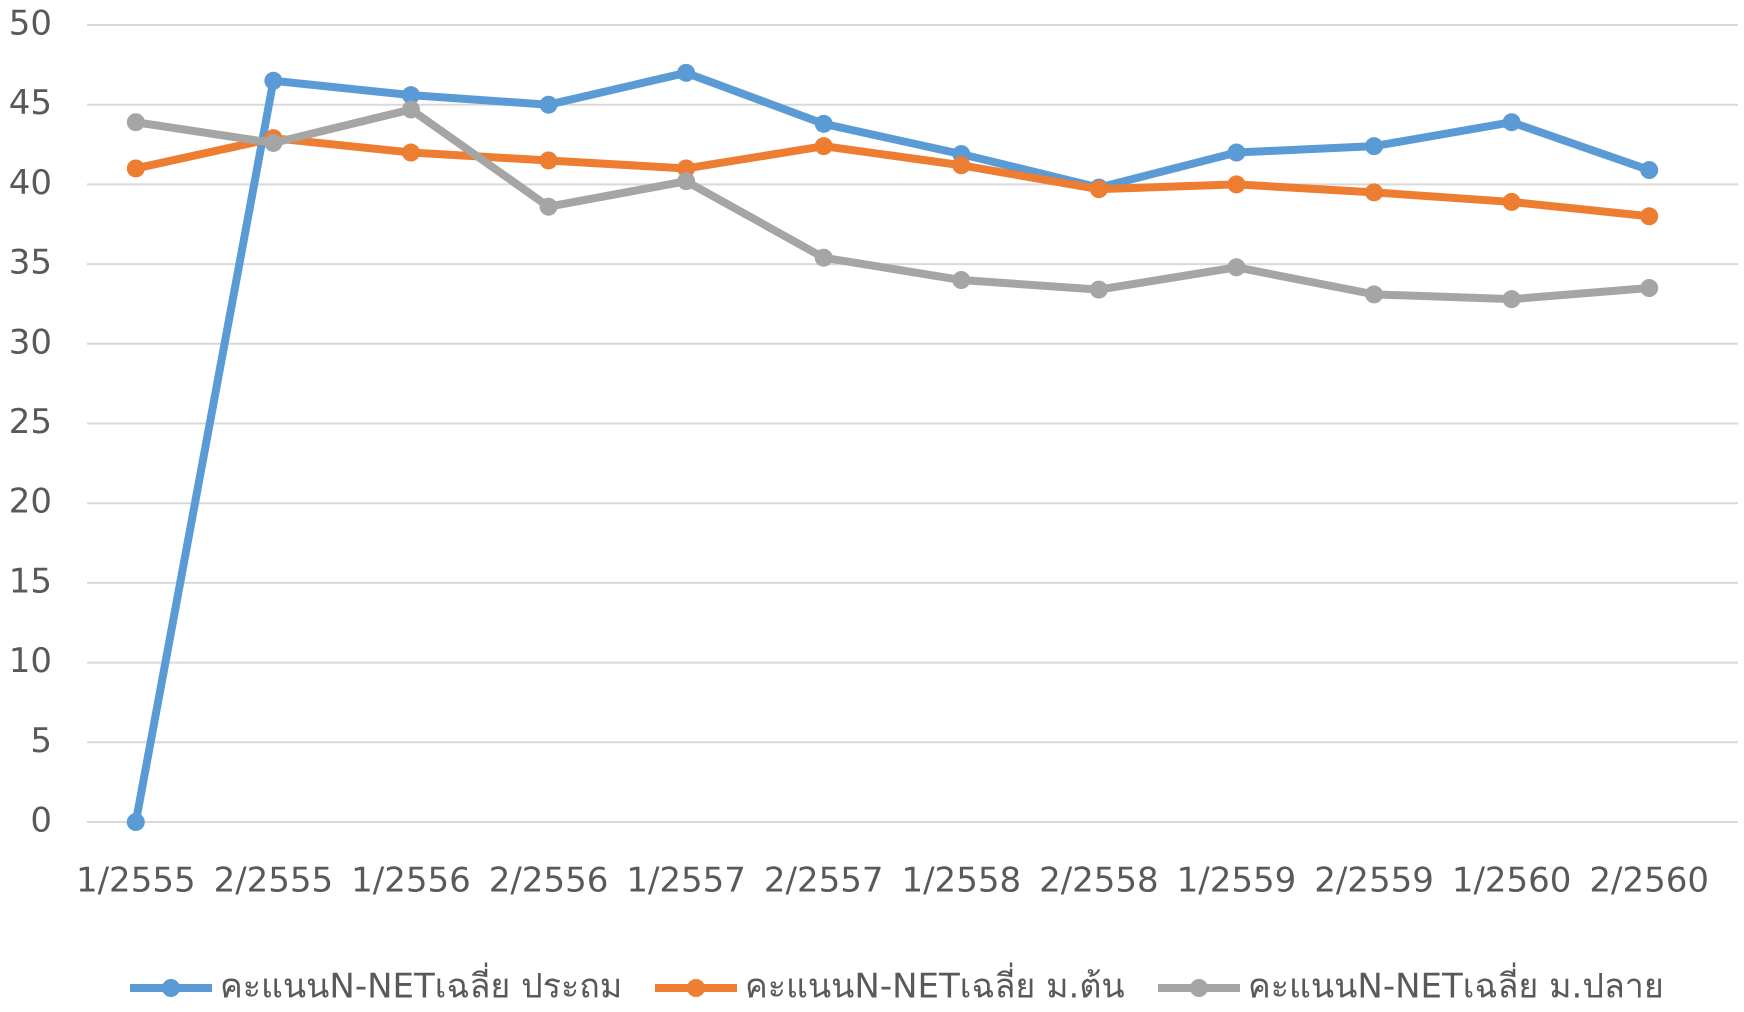 The image size is (1744, 1012). I want to click on legend-label: คะแนนN-NETเฉลี่ย ม.ปลาย, so click(1456, 985).